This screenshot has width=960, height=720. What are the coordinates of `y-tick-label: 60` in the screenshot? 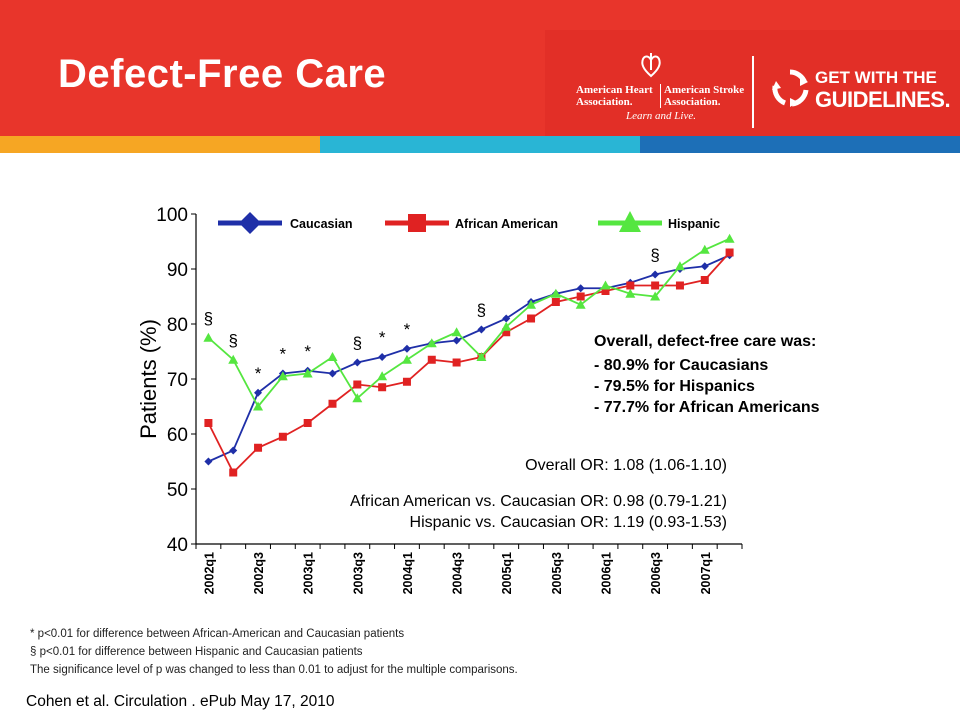 It's located at (177, 435).